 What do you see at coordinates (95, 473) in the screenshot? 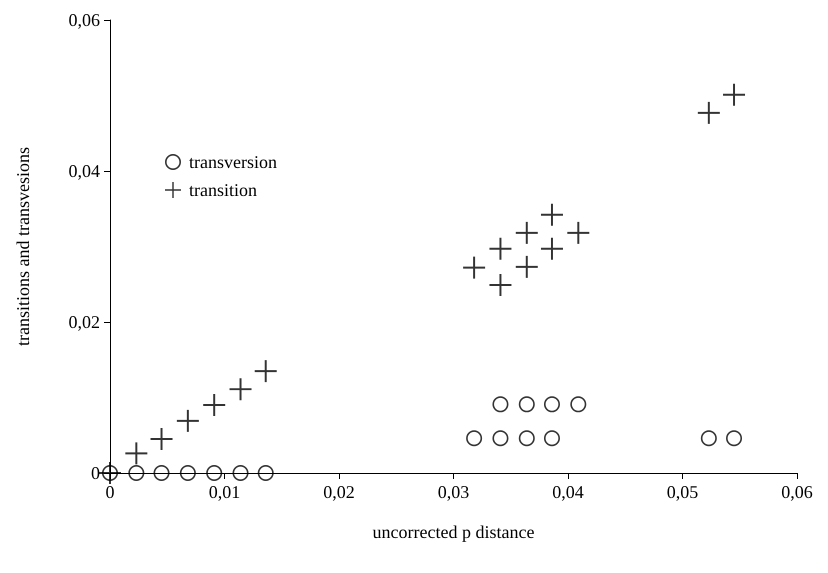
I see `y-tick-label: 0` at bounding box center [95, 473].